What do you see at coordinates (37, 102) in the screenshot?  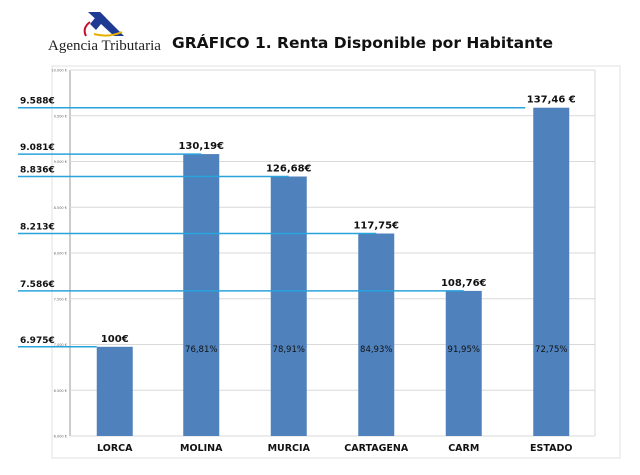 I see `reference-value-label: 9.588€` at bounding box center [37, 102].